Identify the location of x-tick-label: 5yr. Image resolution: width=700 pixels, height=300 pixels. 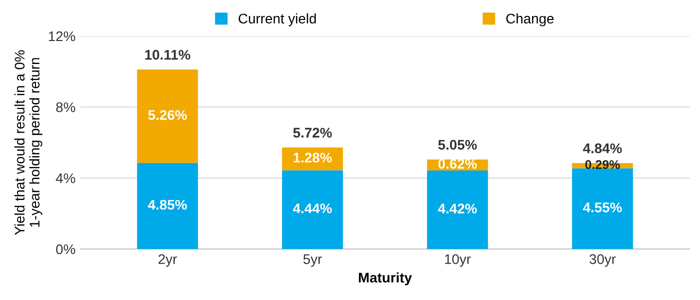
(312, 260).